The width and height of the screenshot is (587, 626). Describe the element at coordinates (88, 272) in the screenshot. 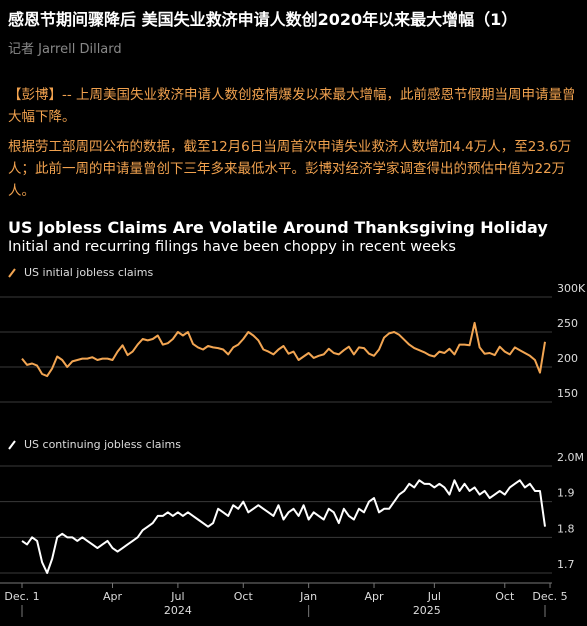

I see `legend-label: US initial jobless claims` at that location.